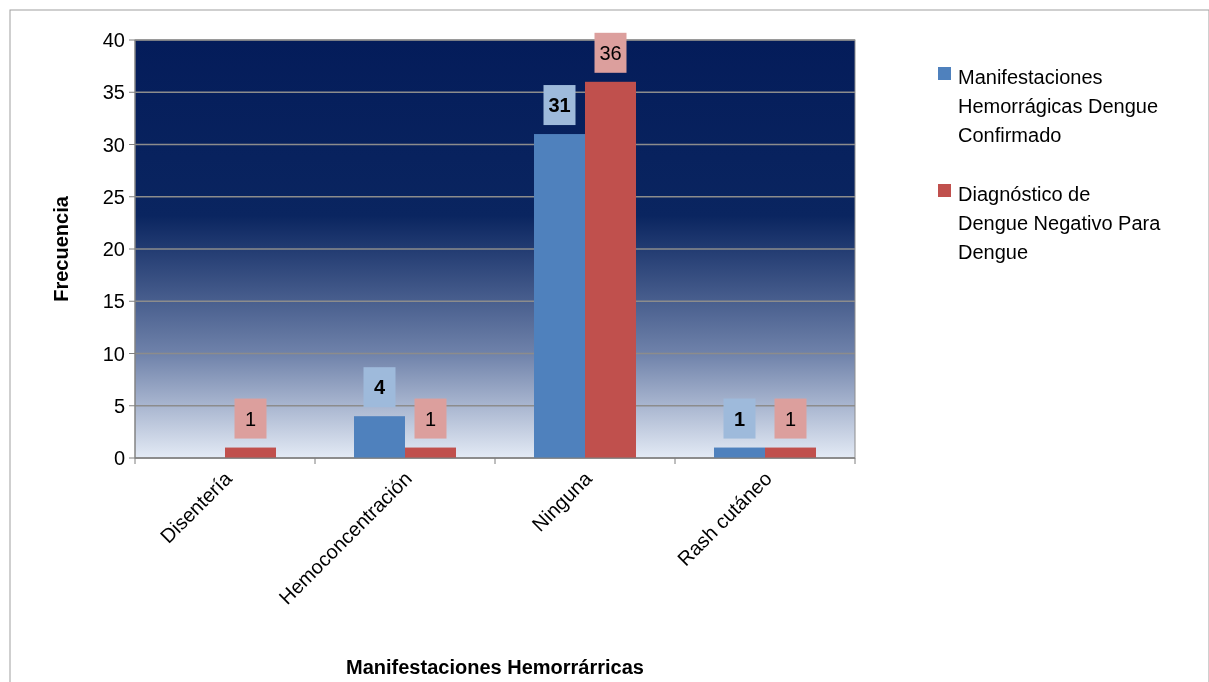 This screenshot has width=1209, height=682. What do you see at coordinates (113, 353) in the screenshot?
I see `y-tick-label: 10` at bounding box center [113, 353].